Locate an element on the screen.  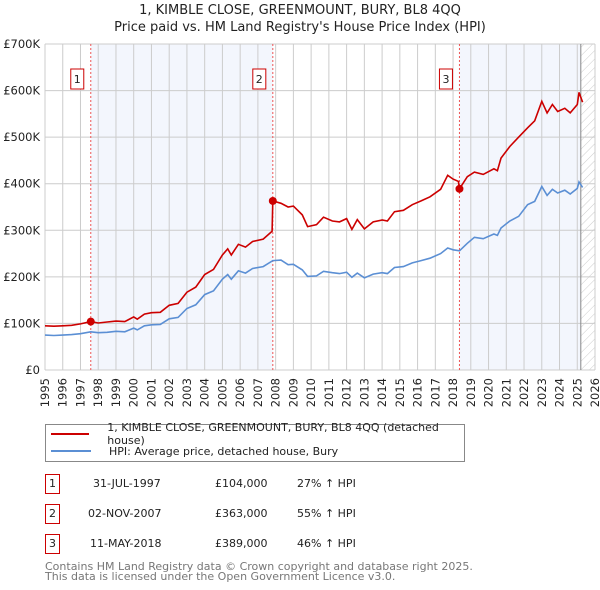
x-tick-label: 2001 is located at coordinates (151, 392).